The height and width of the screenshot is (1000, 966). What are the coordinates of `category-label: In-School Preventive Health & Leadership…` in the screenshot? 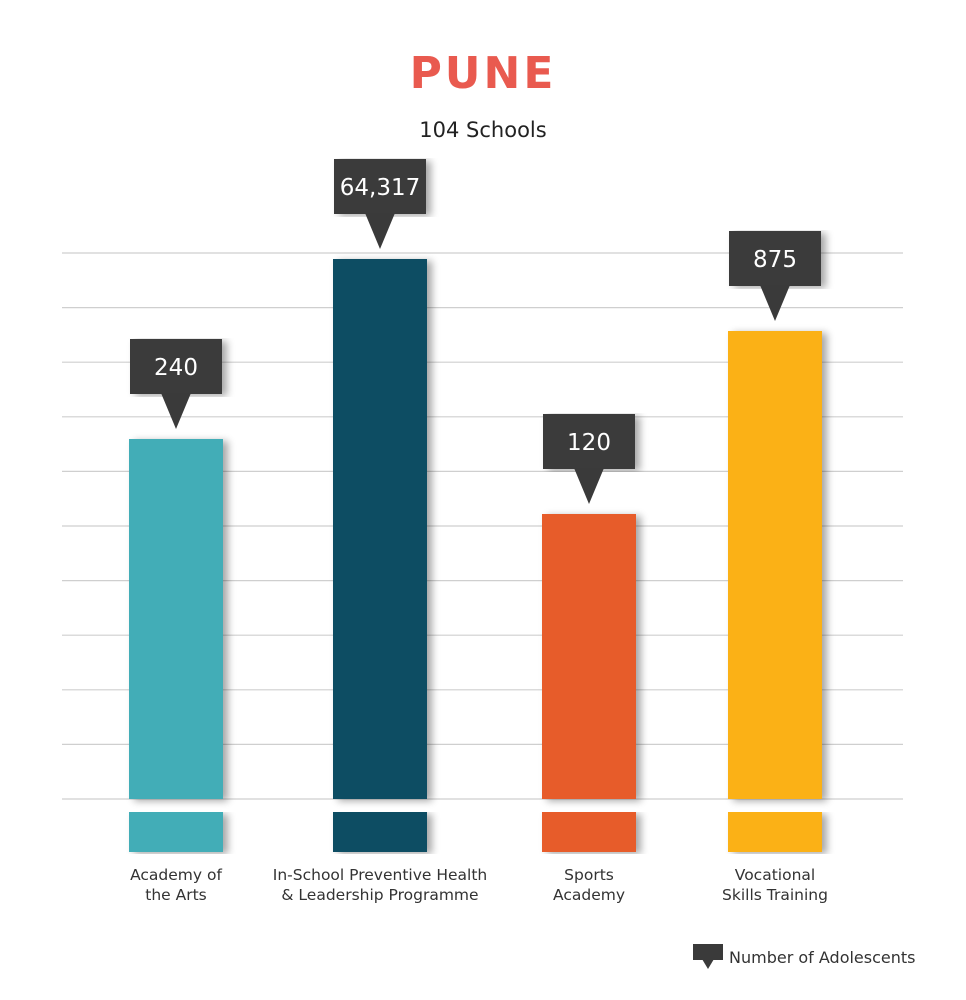 It's located at (380, 885).